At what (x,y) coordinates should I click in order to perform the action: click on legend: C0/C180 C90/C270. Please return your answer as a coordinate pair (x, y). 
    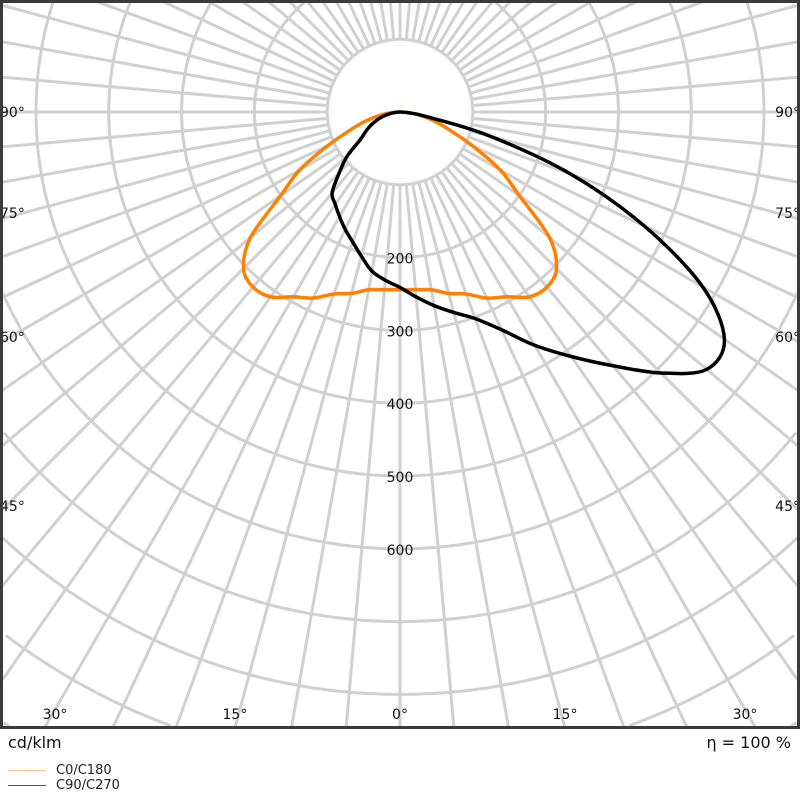
    Looking at the image, I should click on (64, 778).